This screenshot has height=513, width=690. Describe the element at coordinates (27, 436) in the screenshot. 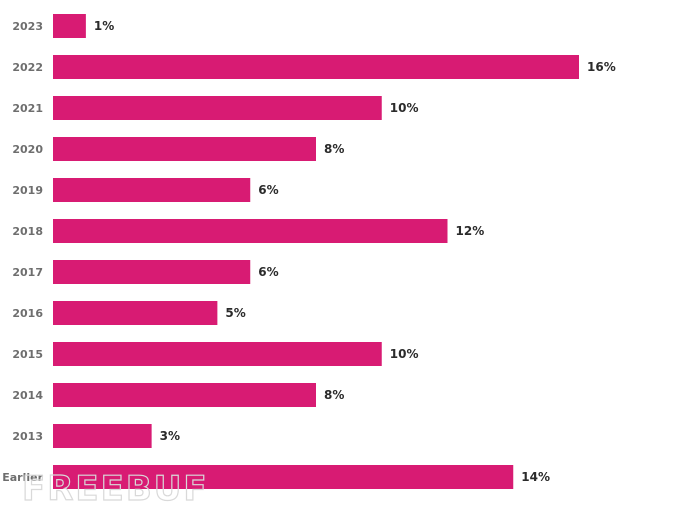

I see `category-label-2013: 2013` at that location.